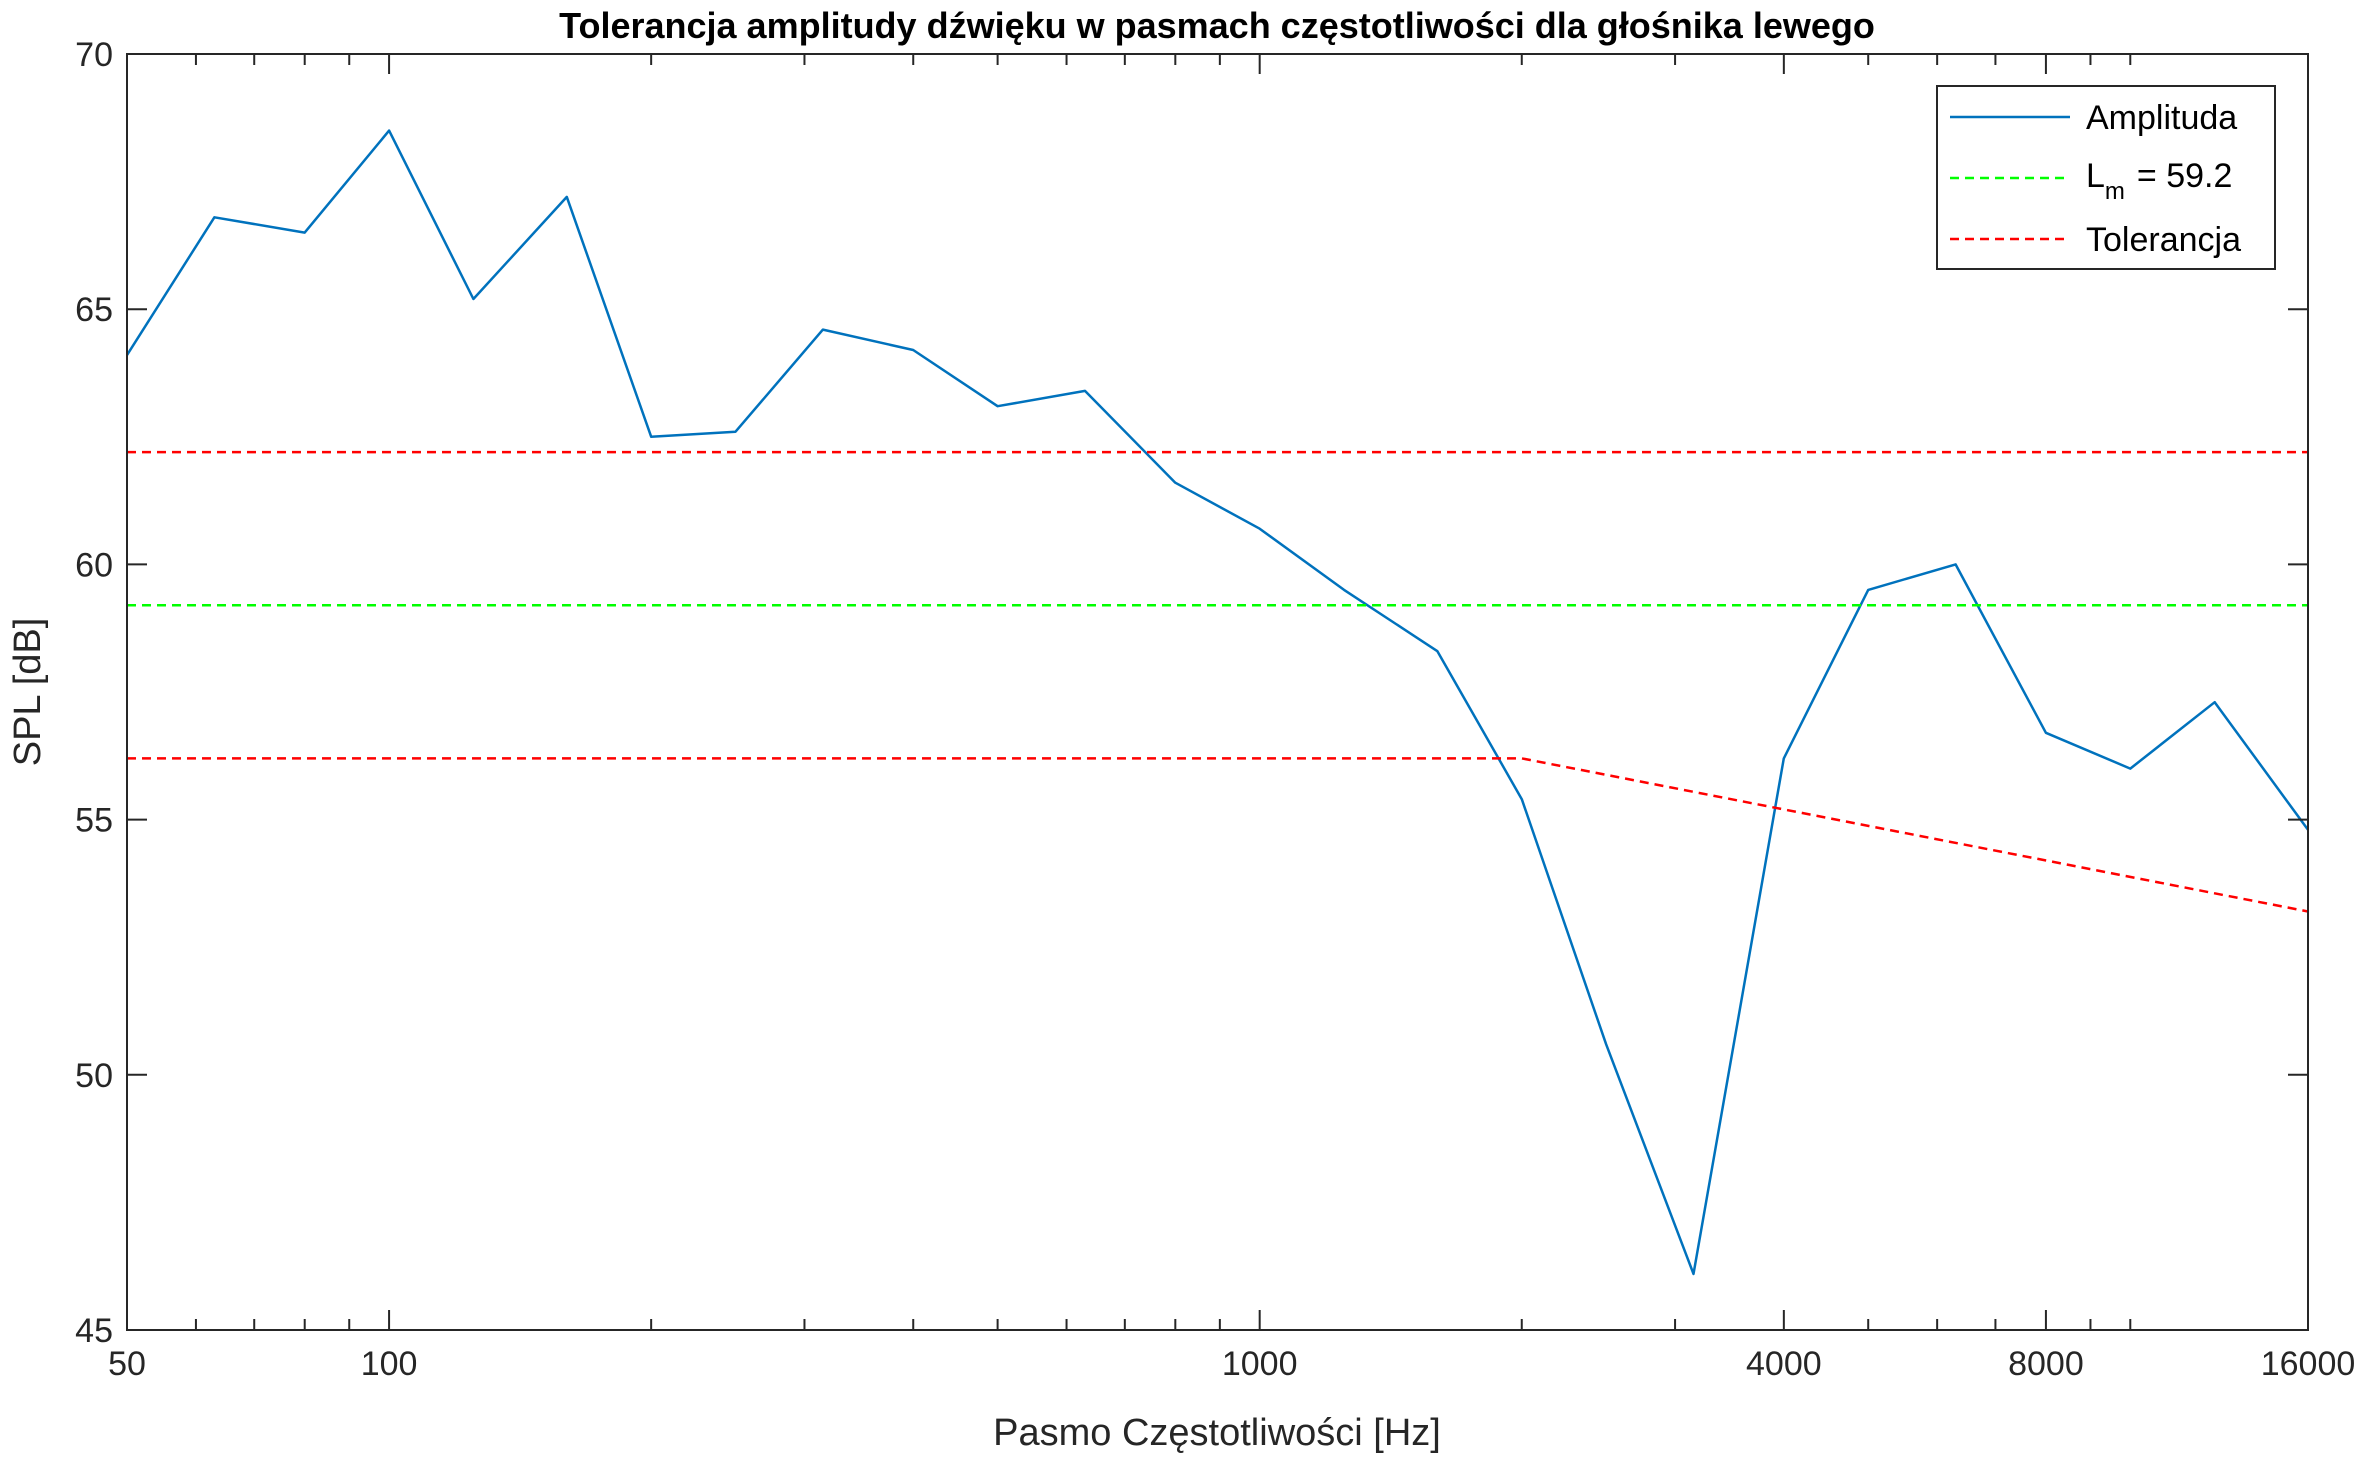 This screenshot has width=2370, height=1464. I want to click on x-tick-label: 50, so click(127, 1364).